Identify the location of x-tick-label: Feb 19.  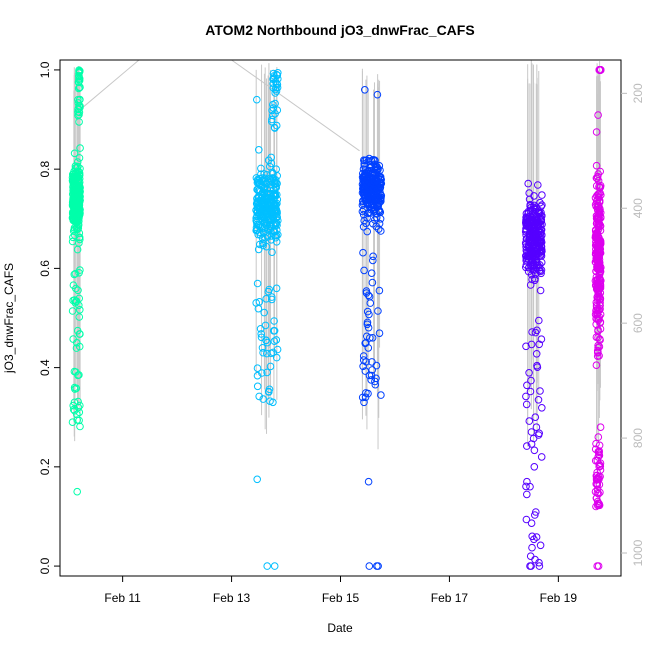
(559, 598).